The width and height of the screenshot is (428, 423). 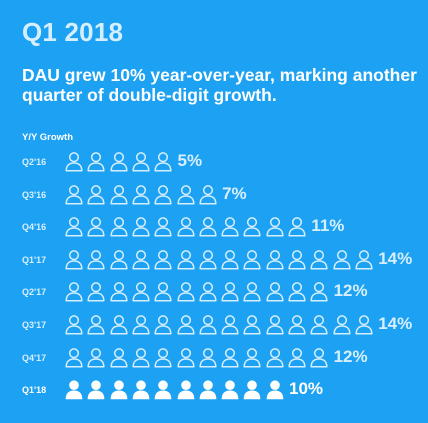 I want to click on row-label: Q4'17, so click(x=34, y=357).